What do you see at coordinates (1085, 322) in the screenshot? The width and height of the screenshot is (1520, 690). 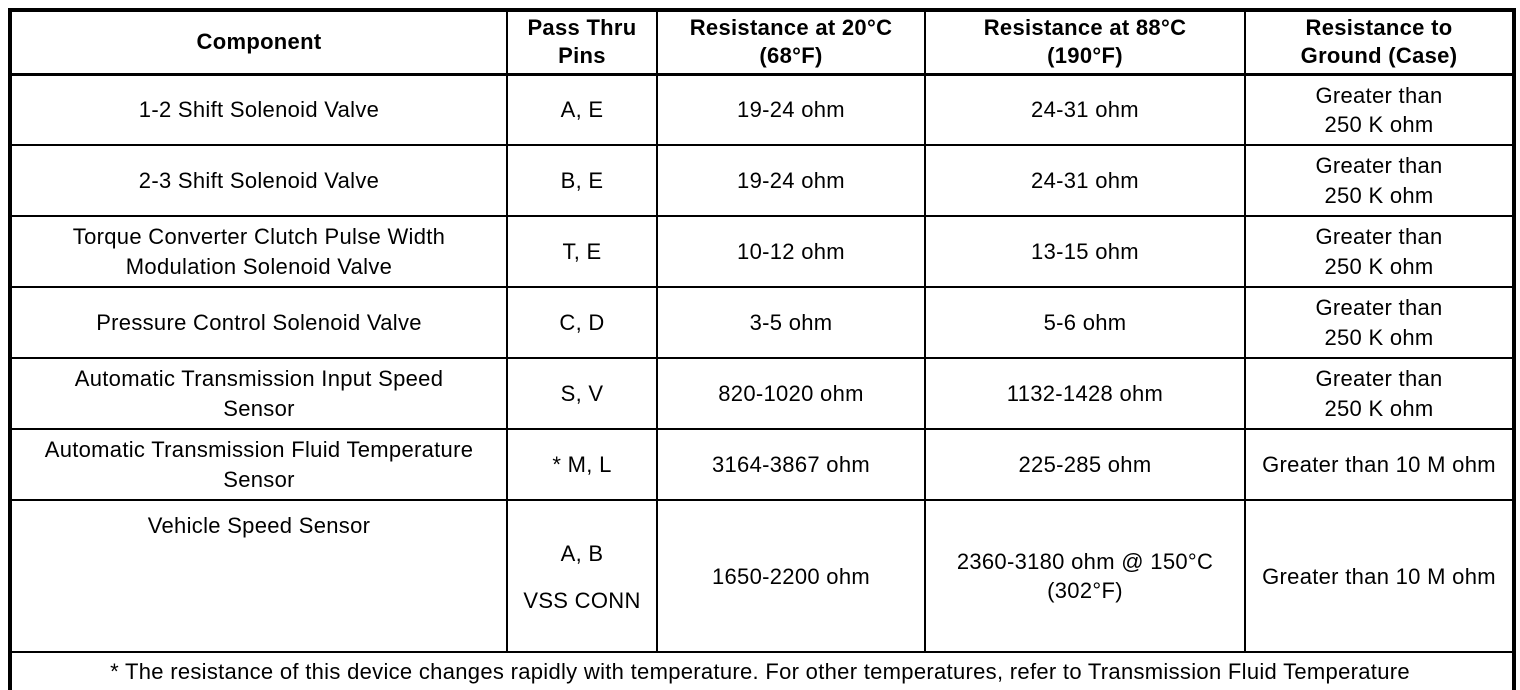 I see `cell-resistance-88c: 5-6 ohm` at bounding box center [1085, 322].